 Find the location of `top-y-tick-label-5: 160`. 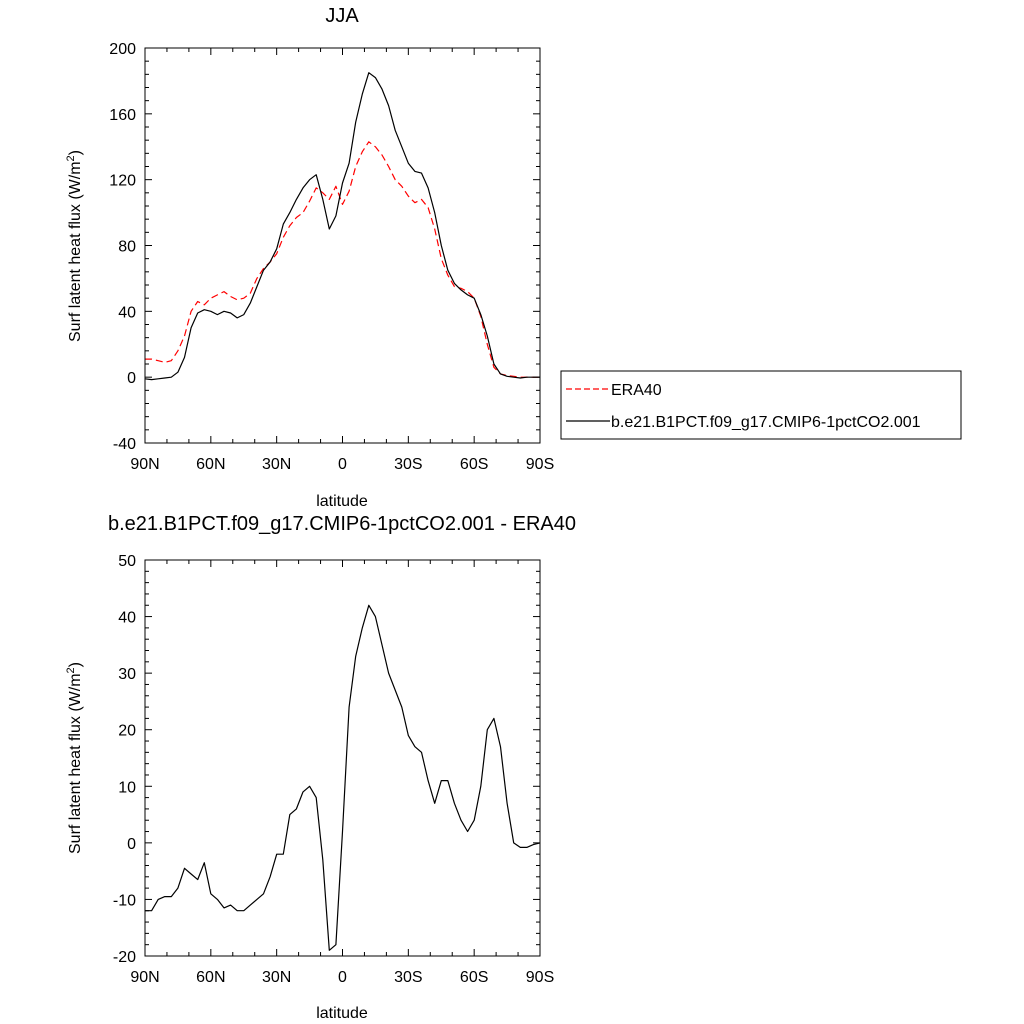

top-y-tick-label-5: 160 is located at coordinates (122, 115).